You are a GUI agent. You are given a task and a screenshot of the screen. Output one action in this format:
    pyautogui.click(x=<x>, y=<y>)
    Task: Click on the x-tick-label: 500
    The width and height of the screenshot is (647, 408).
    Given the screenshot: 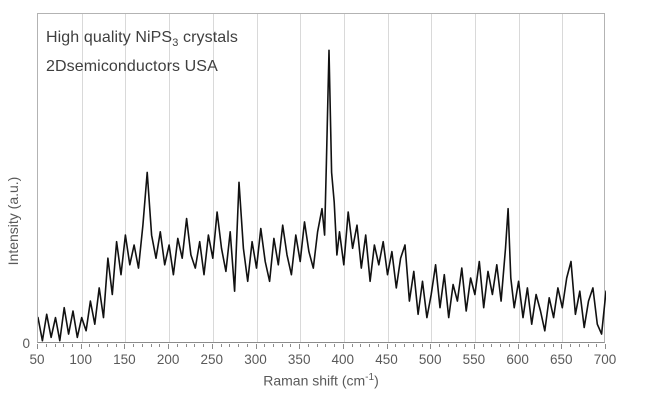 What is the action you would take?
    pyautogui.click(x=430, y=359)
    